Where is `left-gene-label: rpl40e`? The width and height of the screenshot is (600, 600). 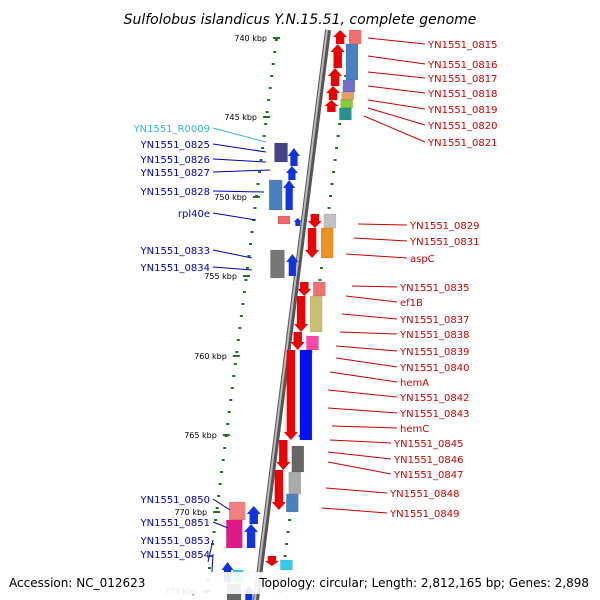 left-gene-label: rpl40e is located at coordinates (194, 214).